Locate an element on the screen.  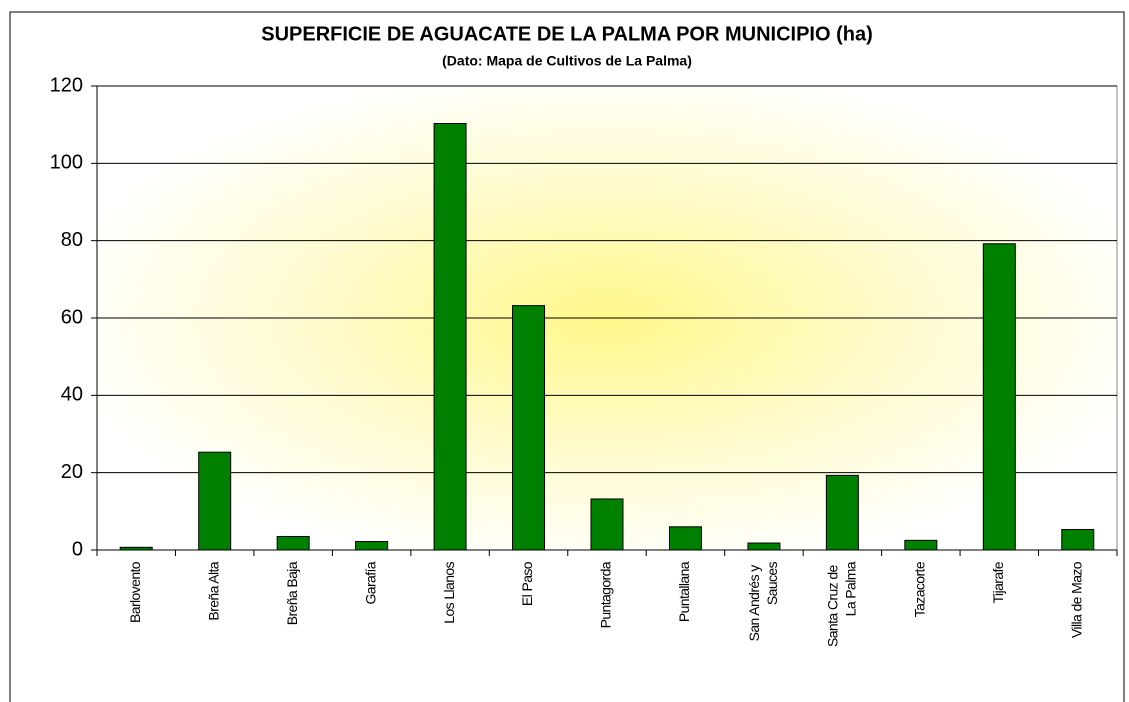
x-tick-label: Santa Cruz de La Palma is located at coordinates (841, 604).